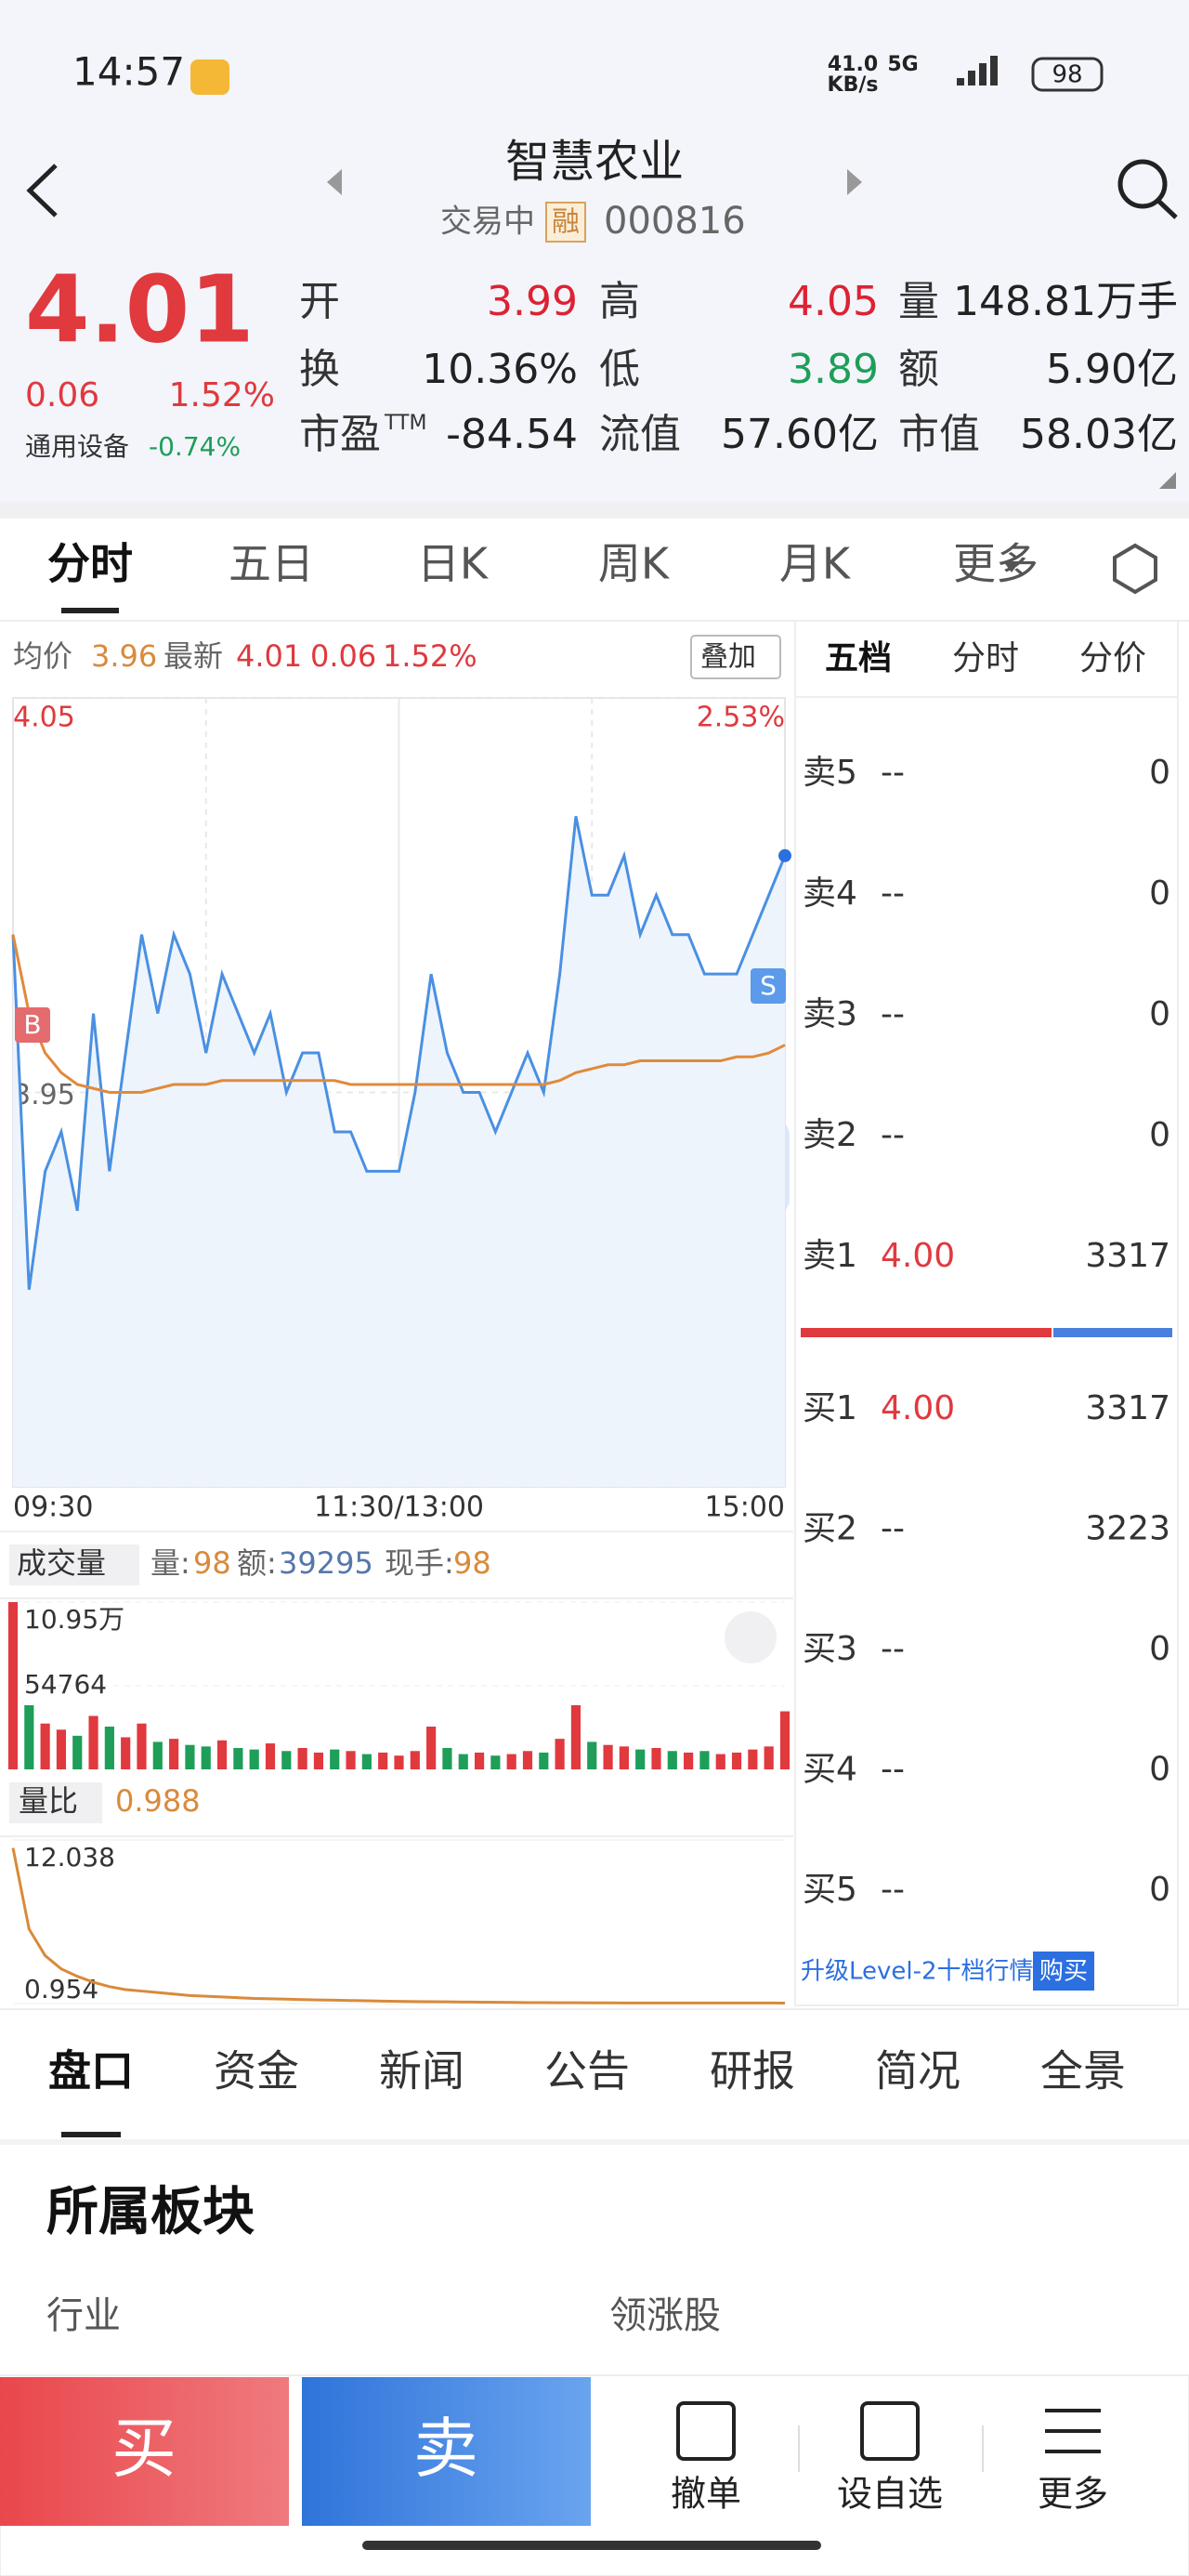 The image size is (1189, 2576). I want to click on tab: 更多, so click(996, 564).